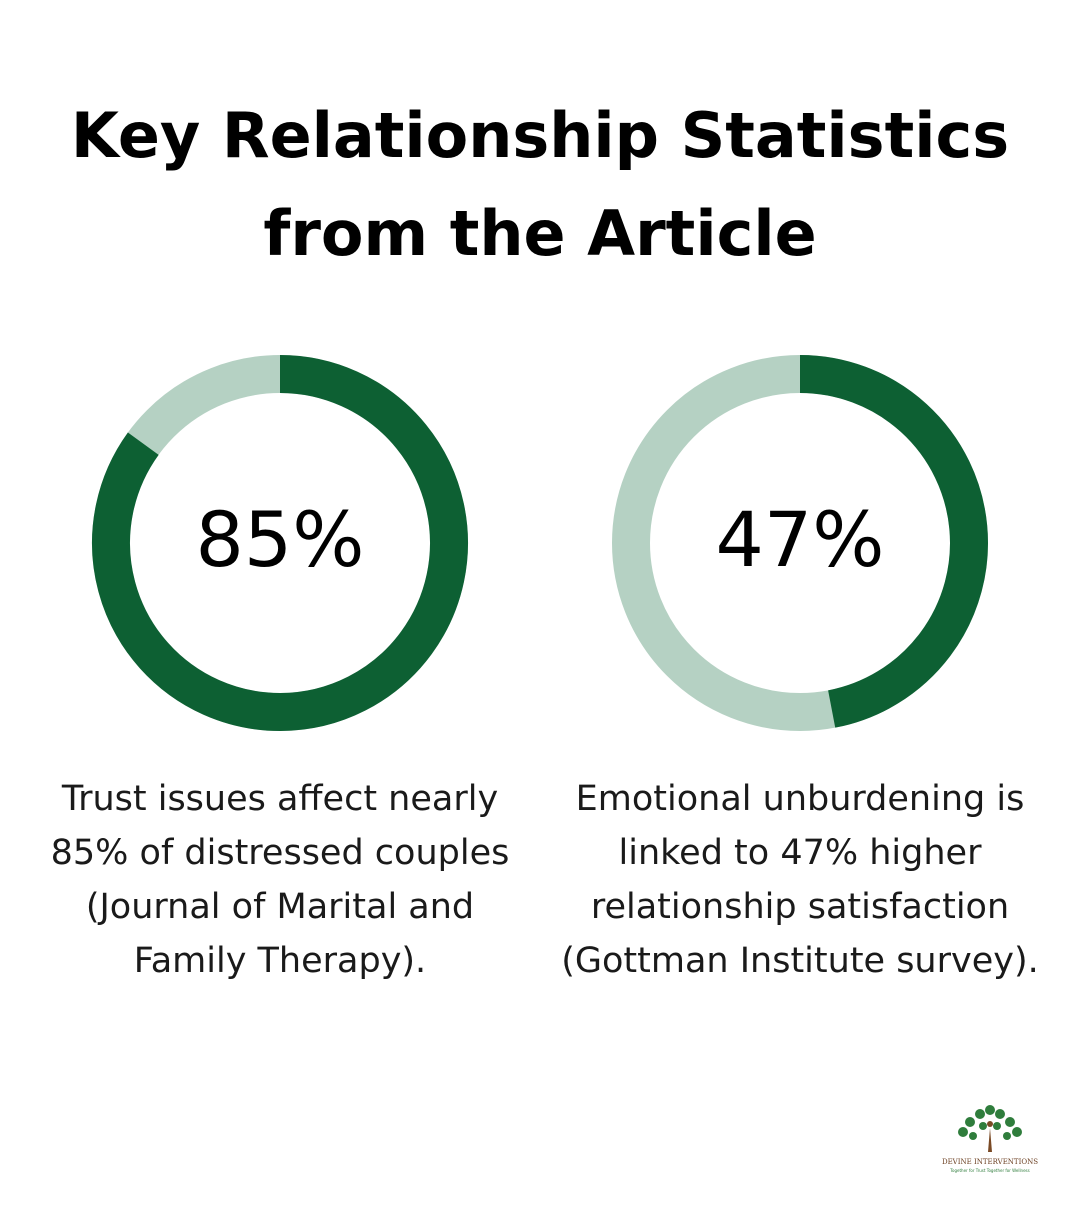 This screenshot has height=1218, width=1080. What do you see at coordinates (800, 799) in the screenshot?
I see `description-line: Emotional unburdening is` at bounding box center [800, 799].